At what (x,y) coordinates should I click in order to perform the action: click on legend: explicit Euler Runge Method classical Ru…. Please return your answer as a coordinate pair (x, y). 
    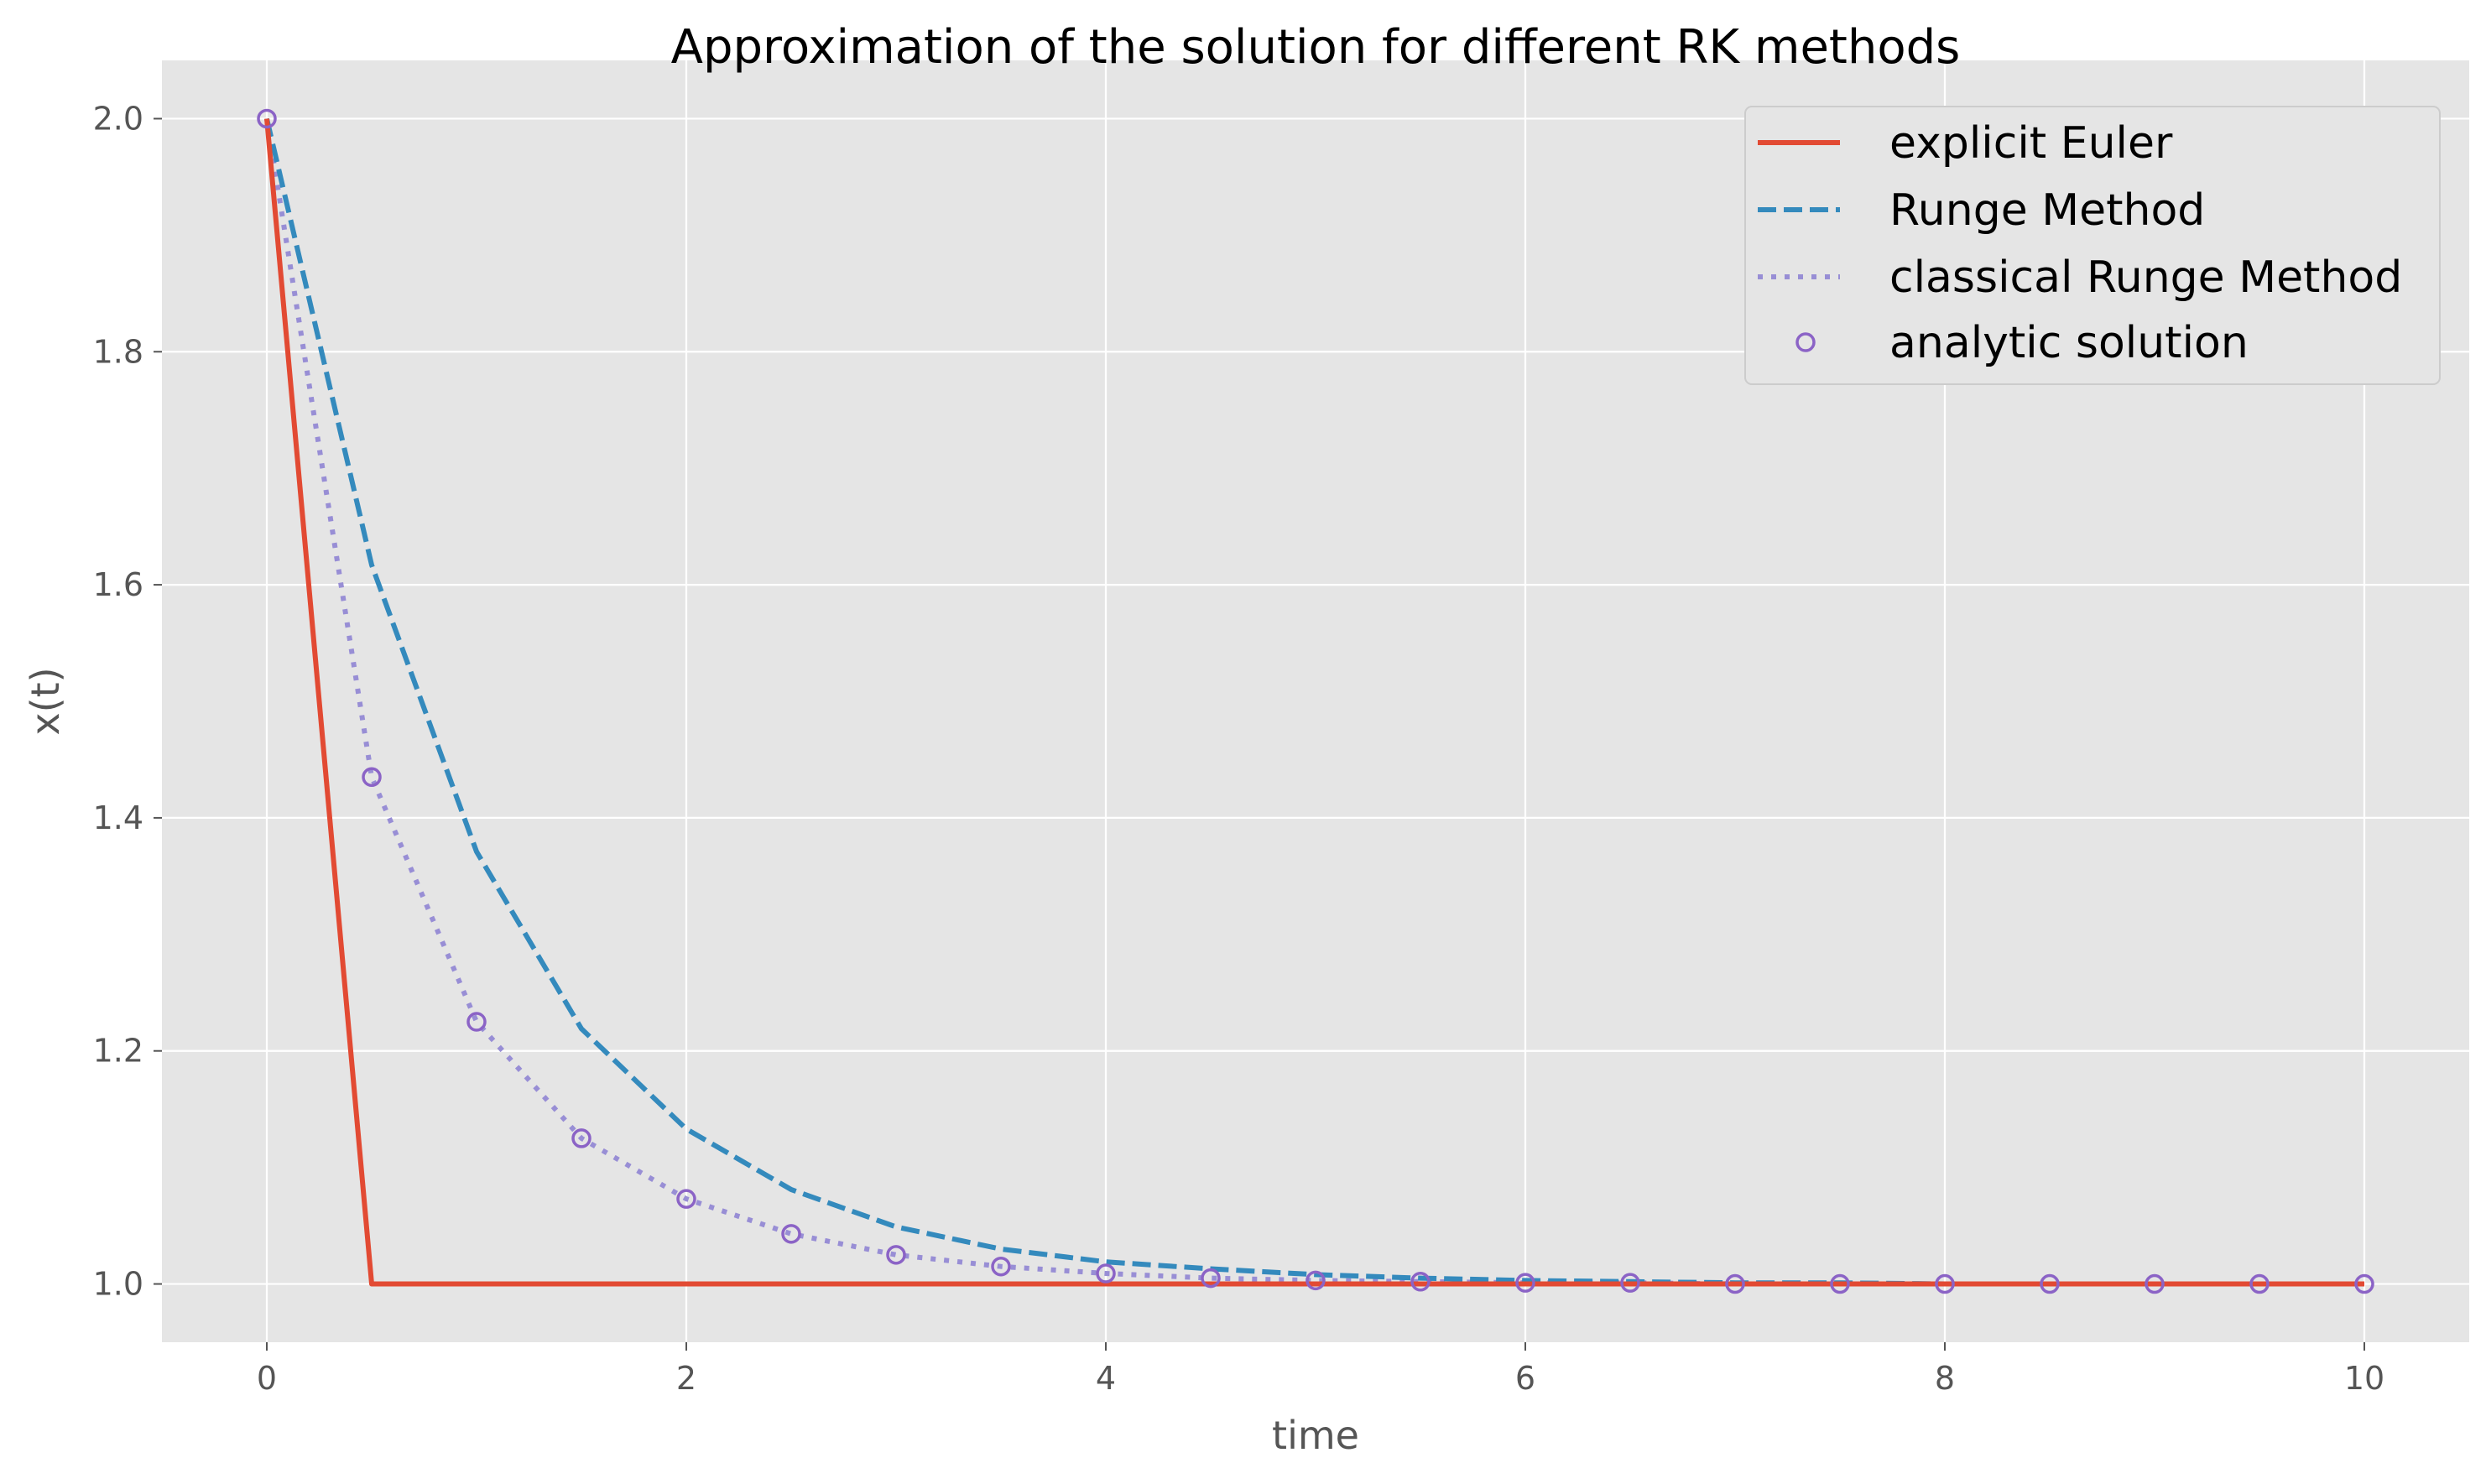
    Looking at the image, I should click on (2092, 245).